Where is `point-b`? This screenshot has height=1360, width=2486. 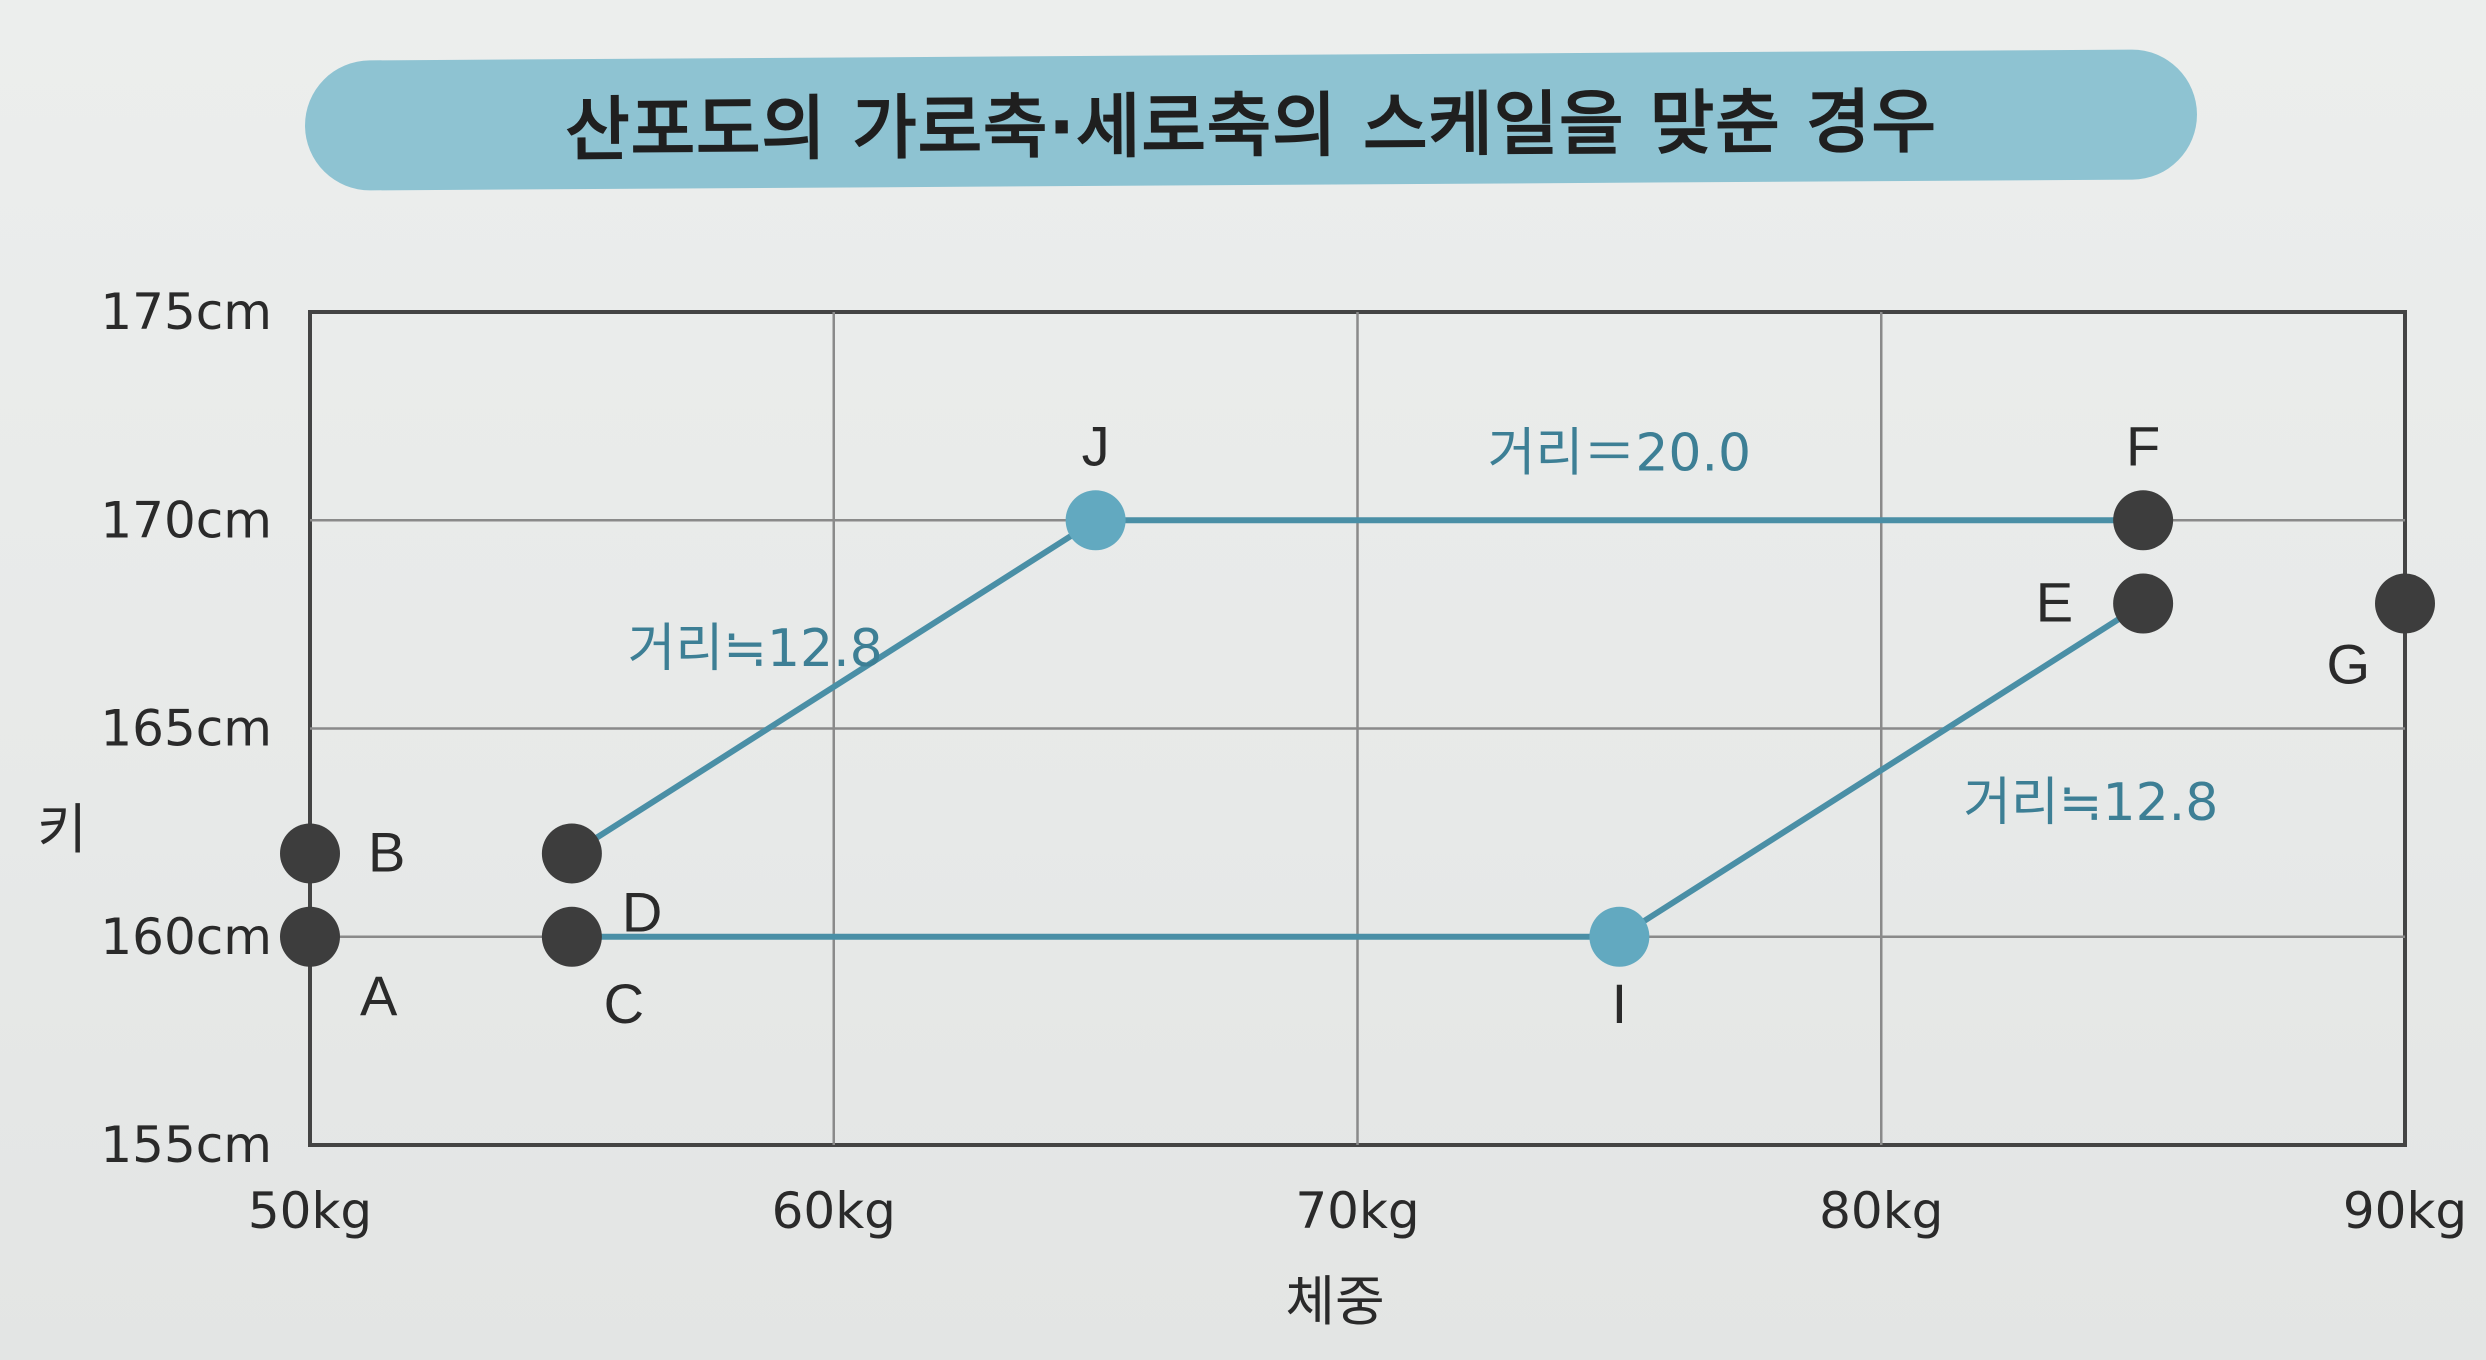
point-b is located at coordinates (310, 853).